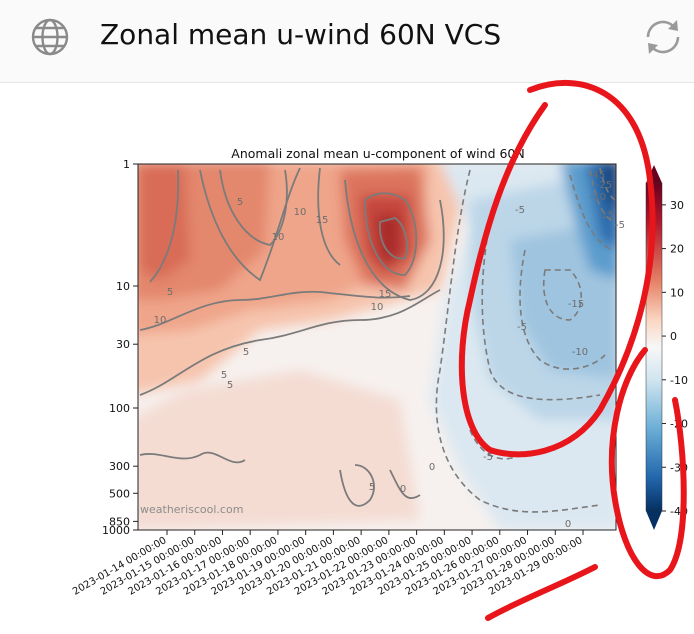  I want to click on y-tick-label: 1000, so click(116, 530).